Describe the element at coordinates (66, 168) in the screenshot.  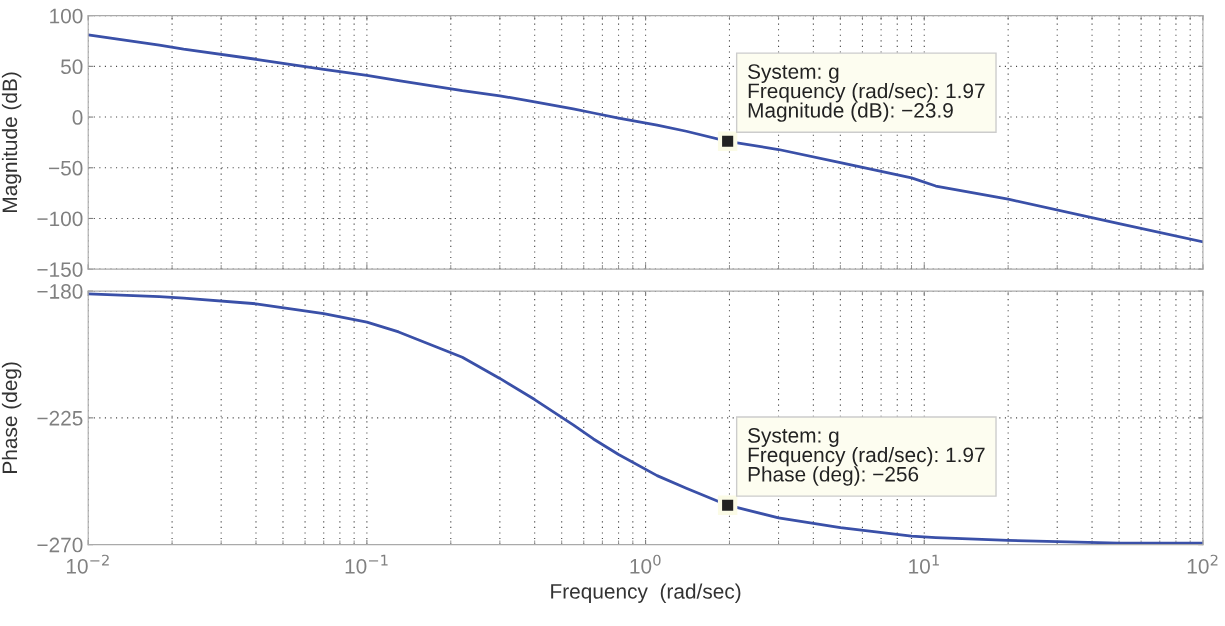
I see `y-tick-label: −50` at that location.